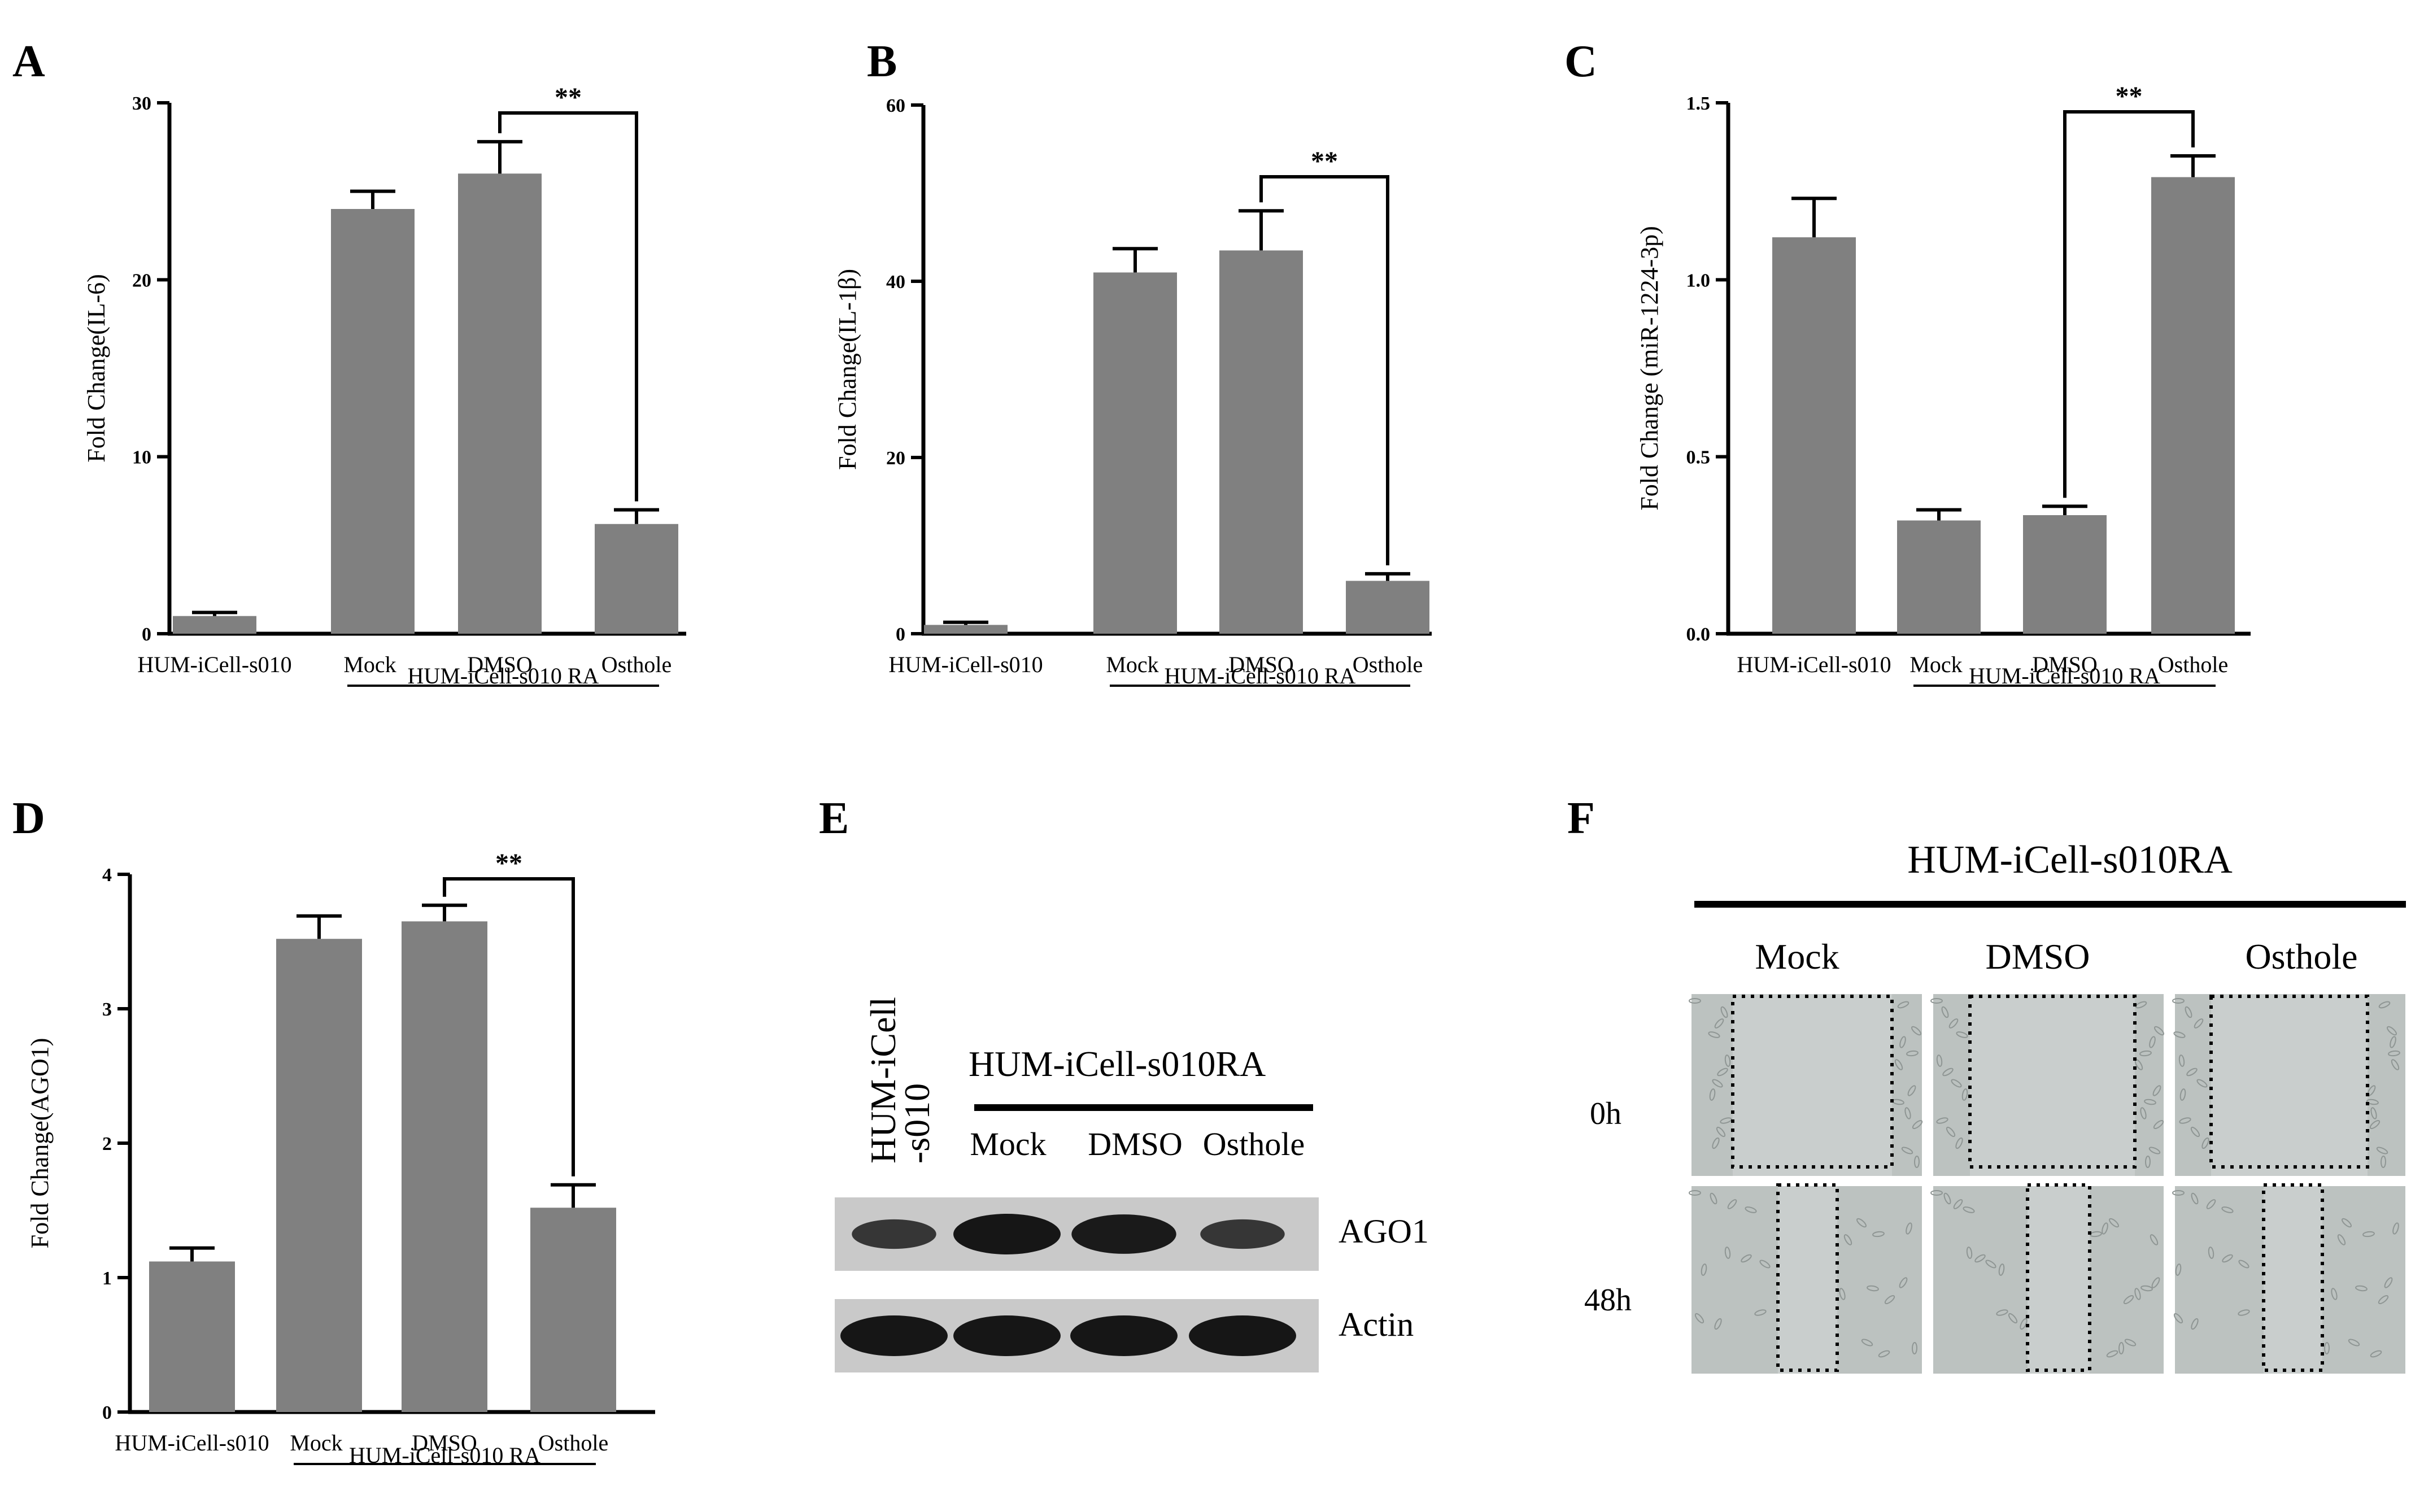  What do you see at coordinates (895, 105) in the screenshot?
I see `chart-b-ytick-label: 60` at bounding box center [895, 105].